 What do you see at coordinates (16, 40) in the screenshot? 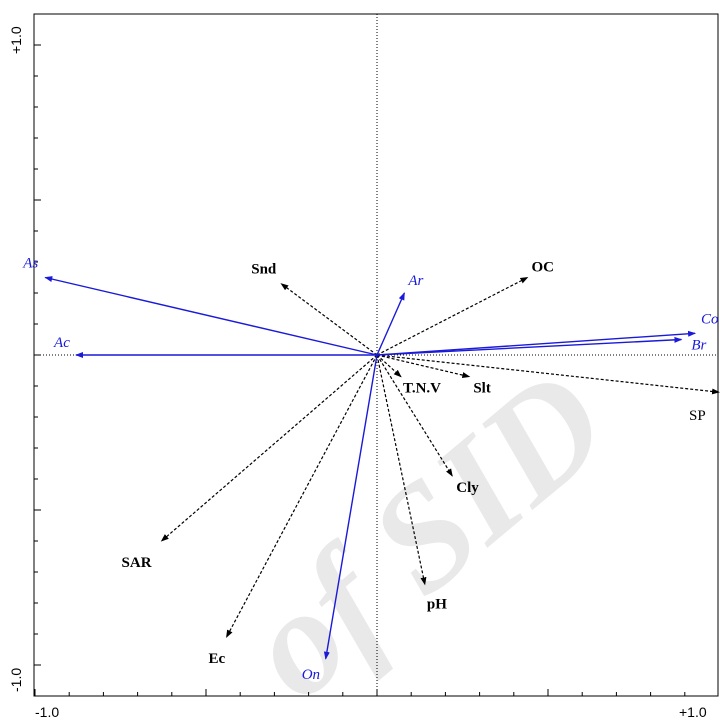
I see `y-tick-label-max: +1.0` at bounding box center [16, 40].